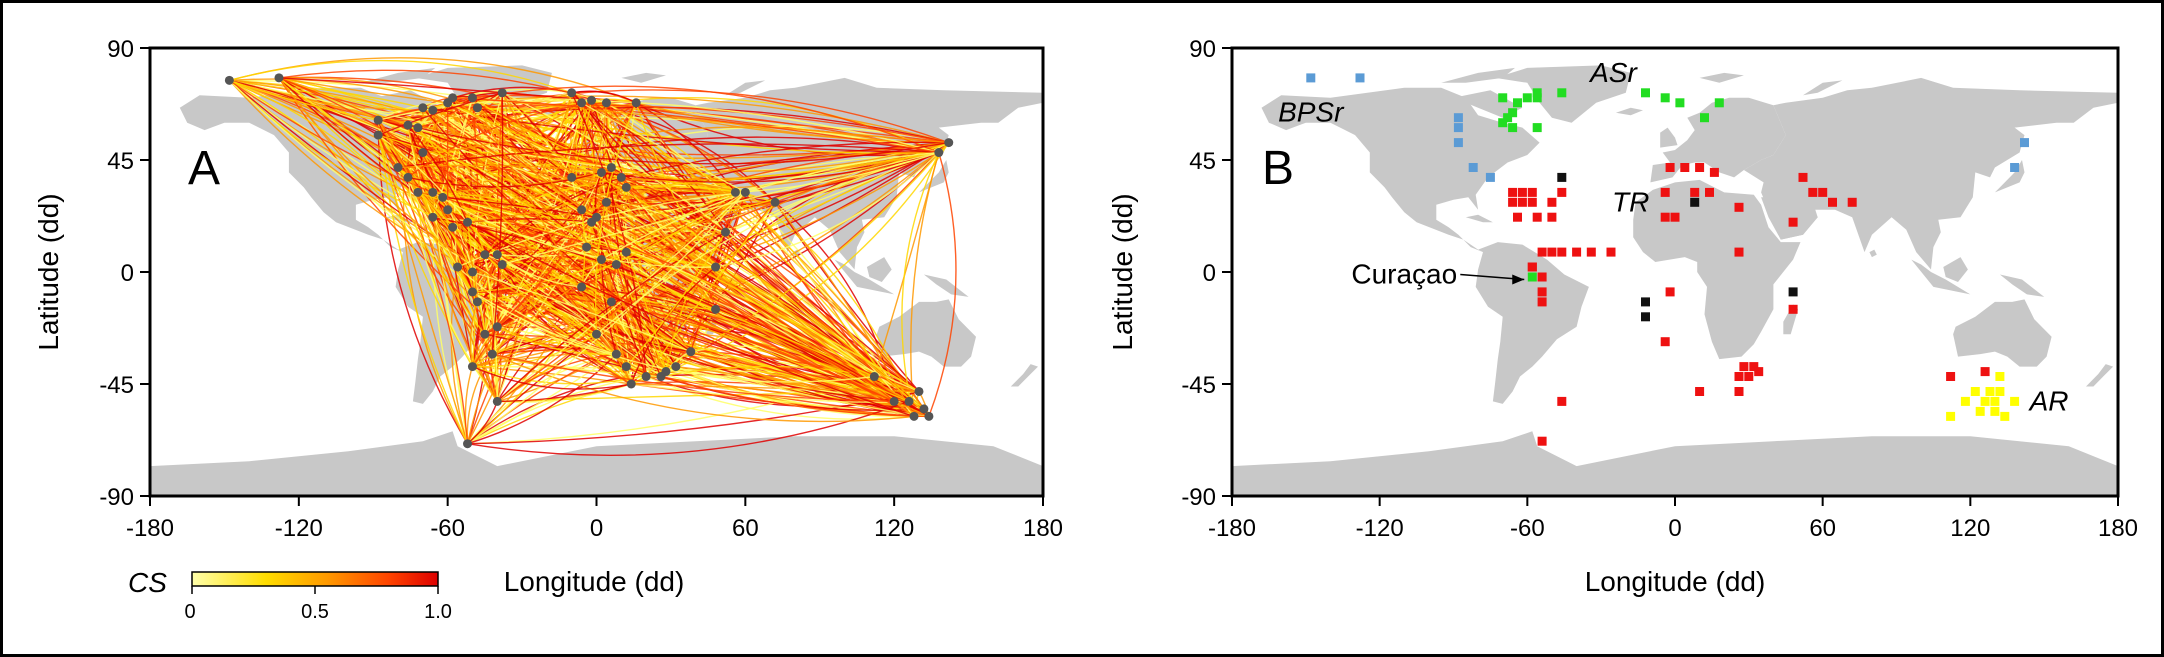  Describe the element at coordinates (315, 612) in the screenshot. I see `colorbar-tick-label-1: 0.5` at that location.